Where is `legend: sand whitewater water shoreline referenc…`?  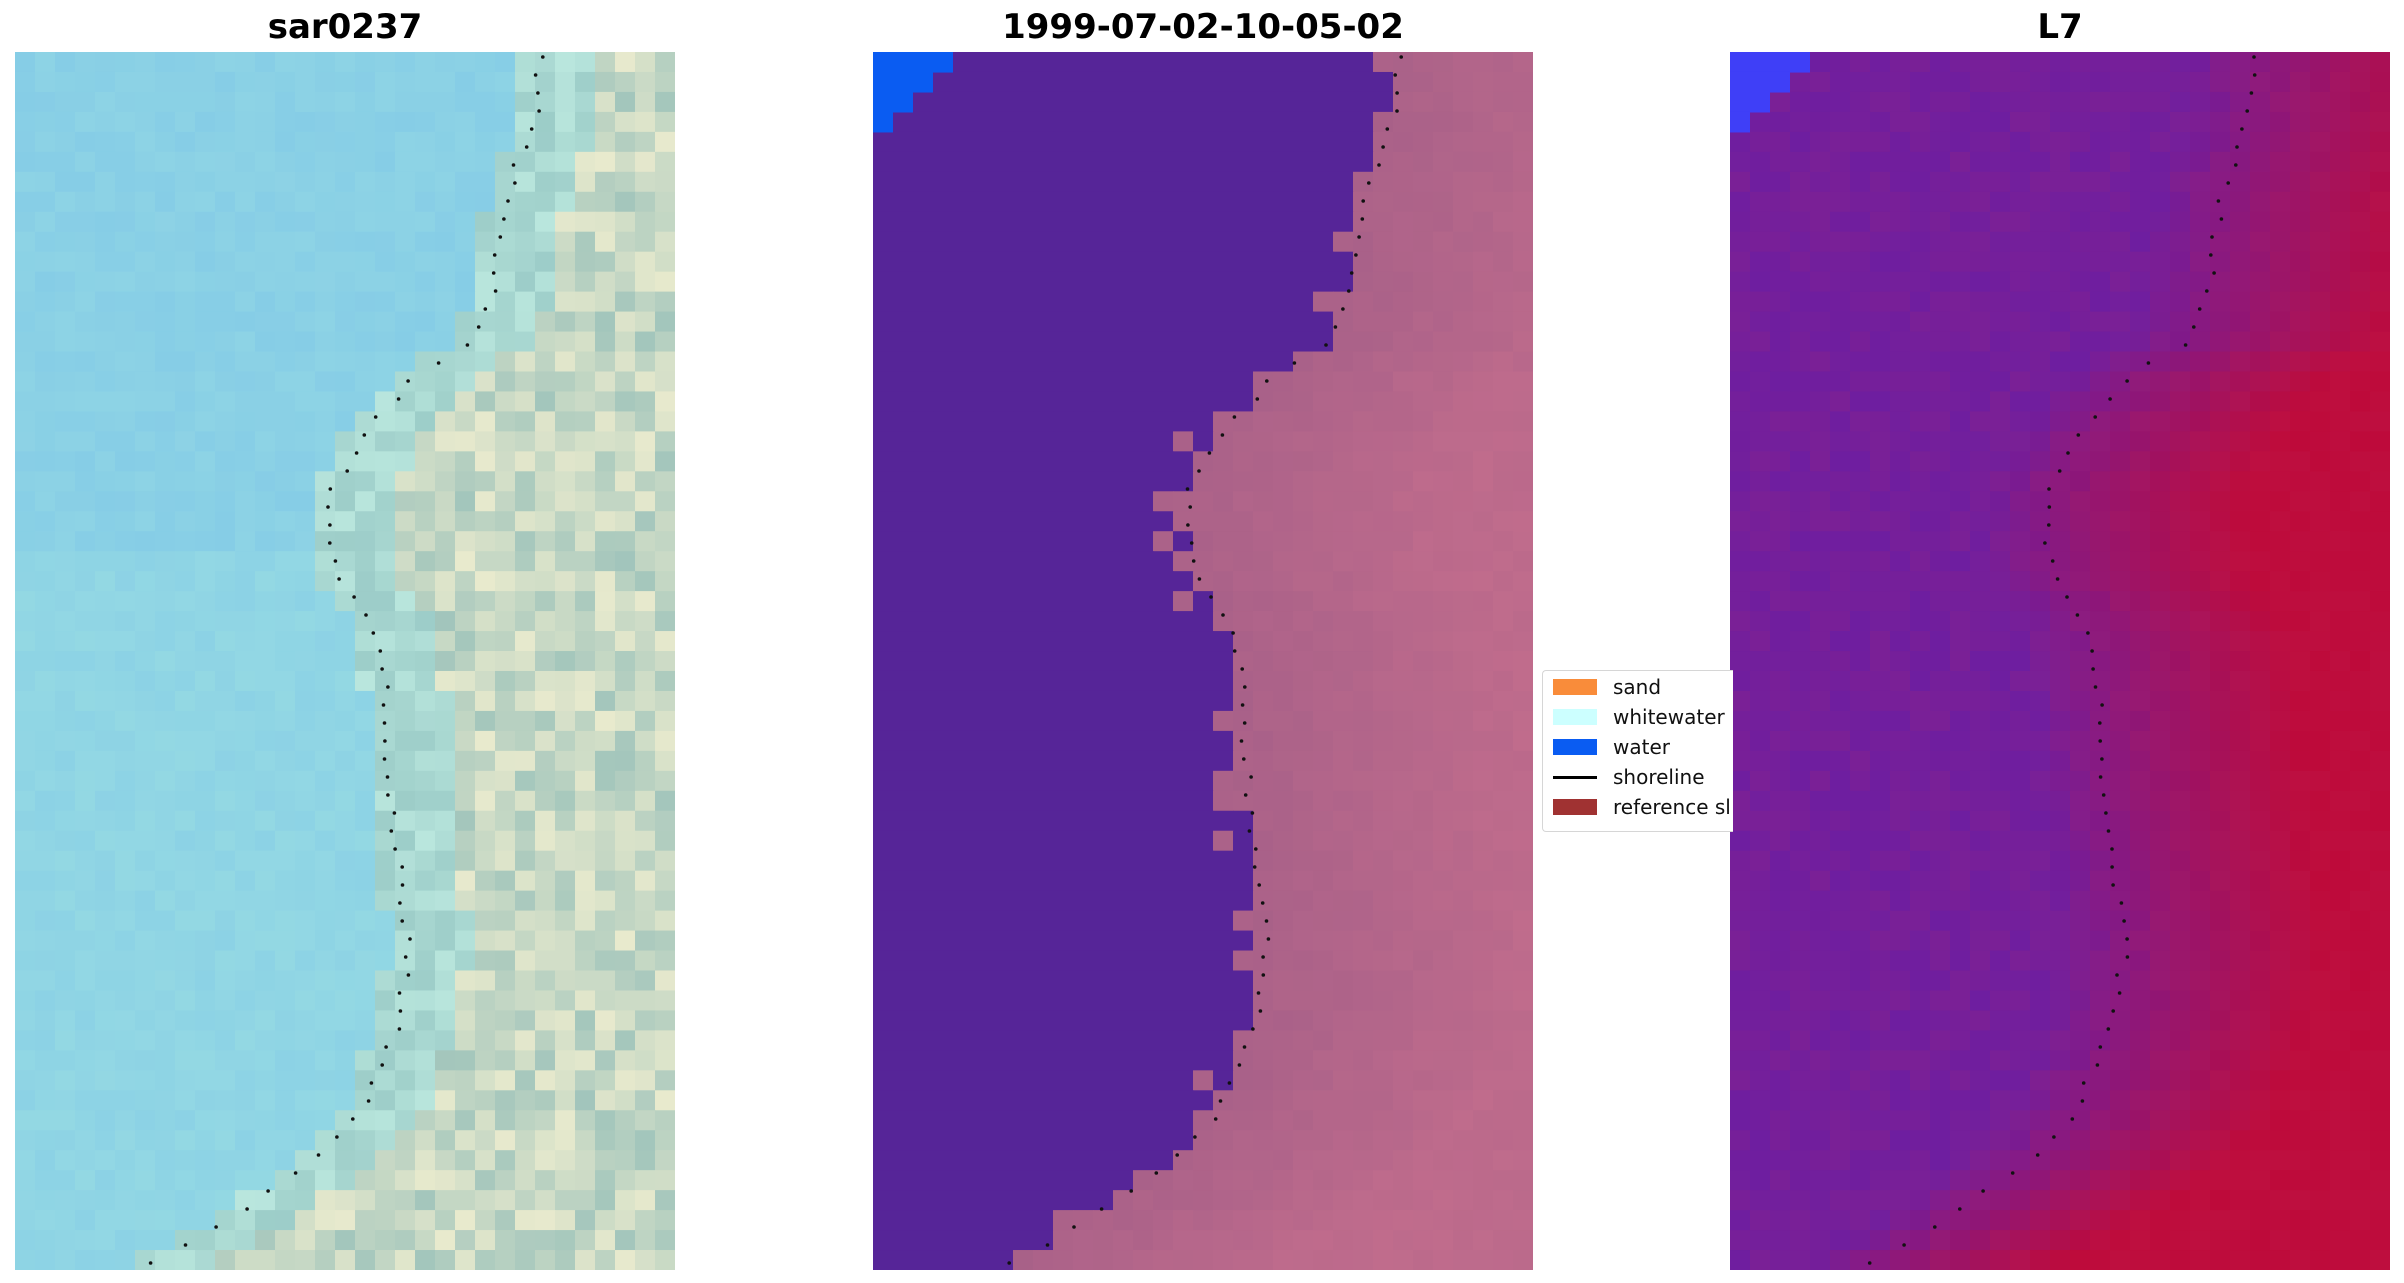 legend: sand whitewater water shoreline referenc… is located at coordinates (1637, 751).